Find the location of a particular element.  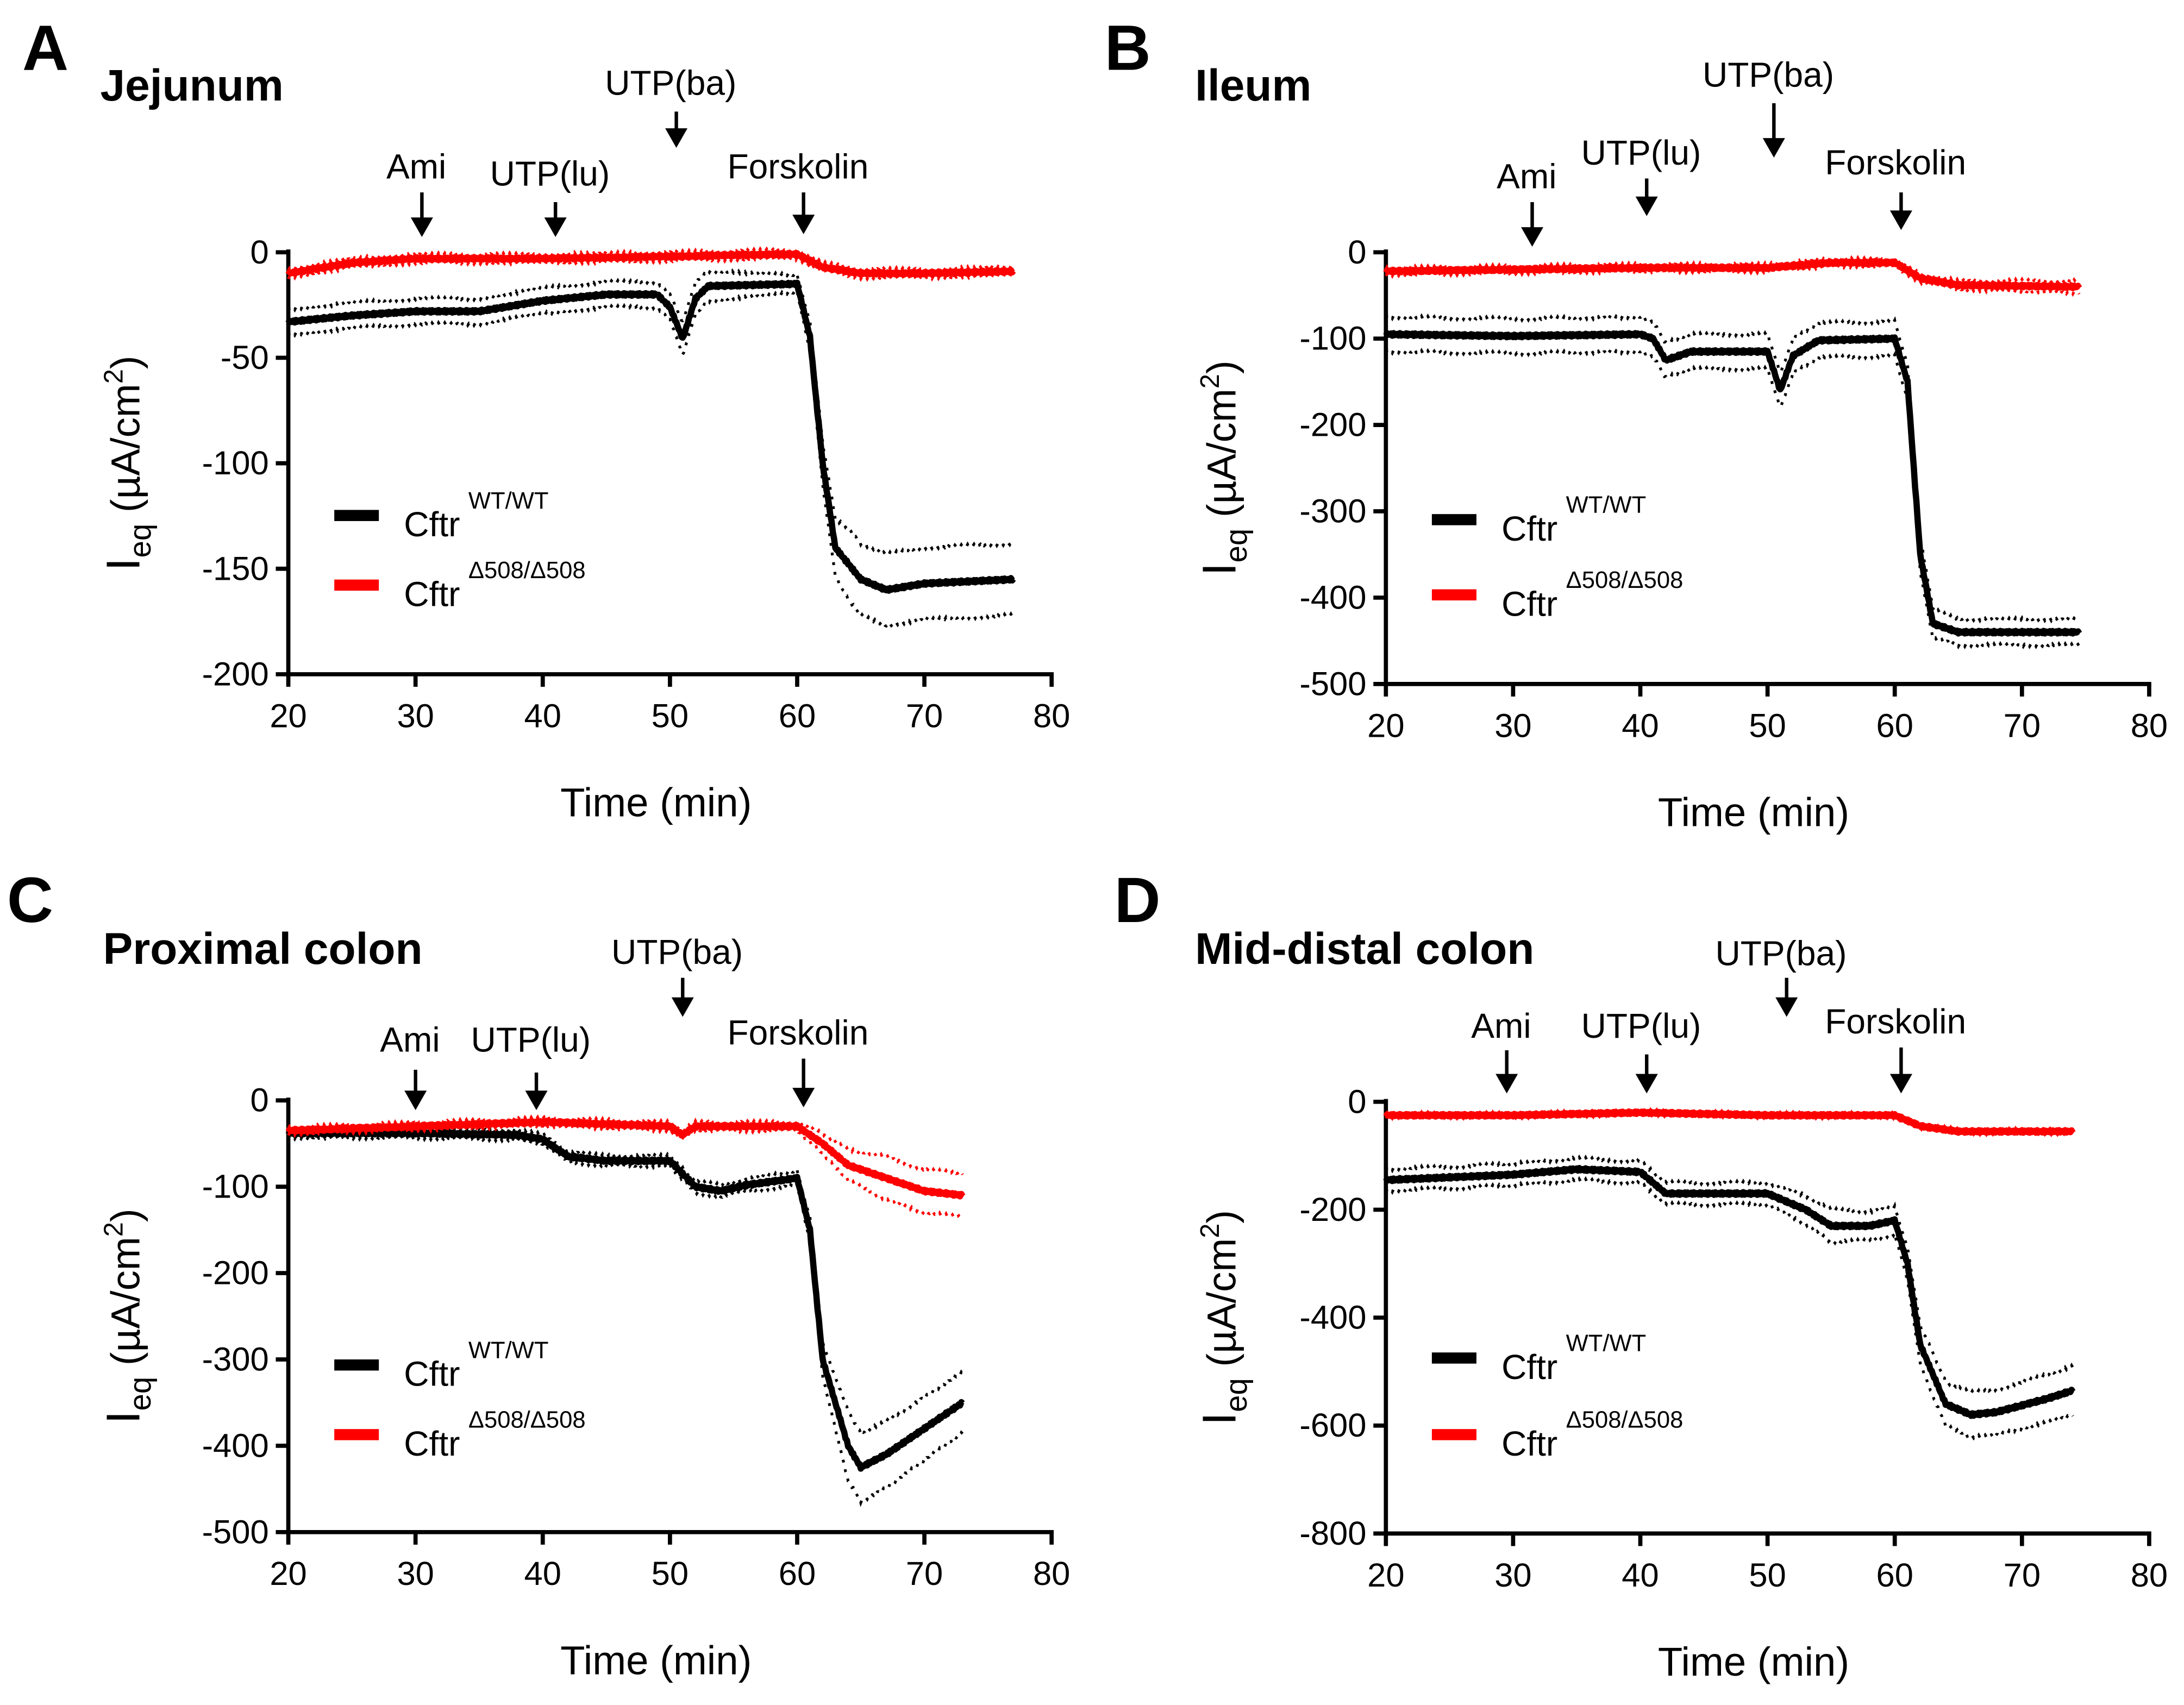

y-tick-label: -400 is located at coordinates (1332, 597).